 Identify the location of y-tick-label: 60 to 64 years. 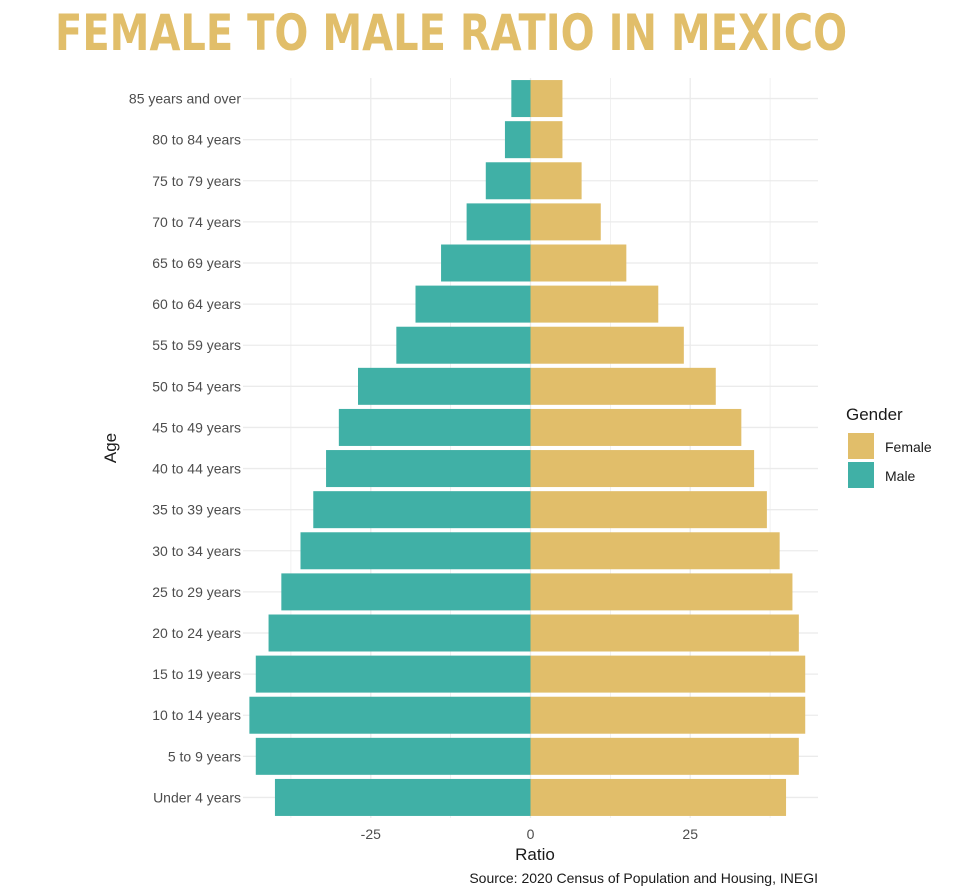
(196, 304).